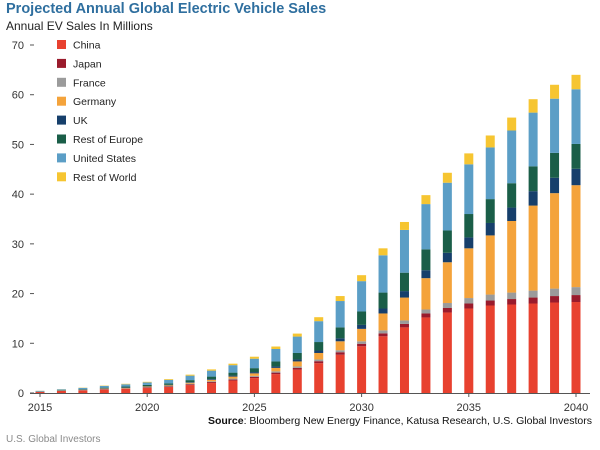  Describe the element at coordinates (147, 408) in the screenshot. I see `x-tick-label: 2020` at that location.